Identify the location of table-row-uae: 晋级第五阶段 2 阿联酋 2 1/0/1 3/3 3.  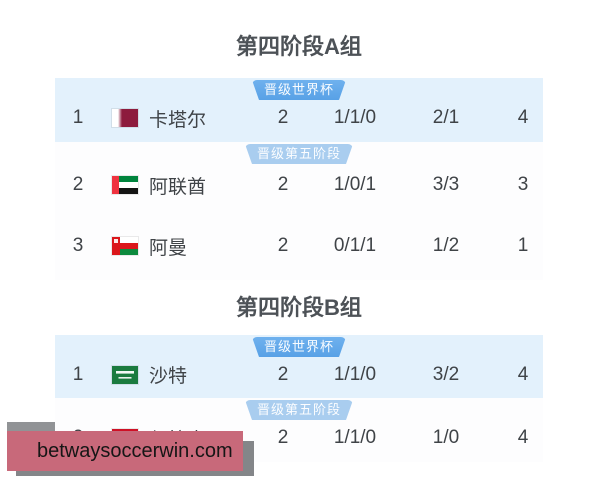
(299, 177).